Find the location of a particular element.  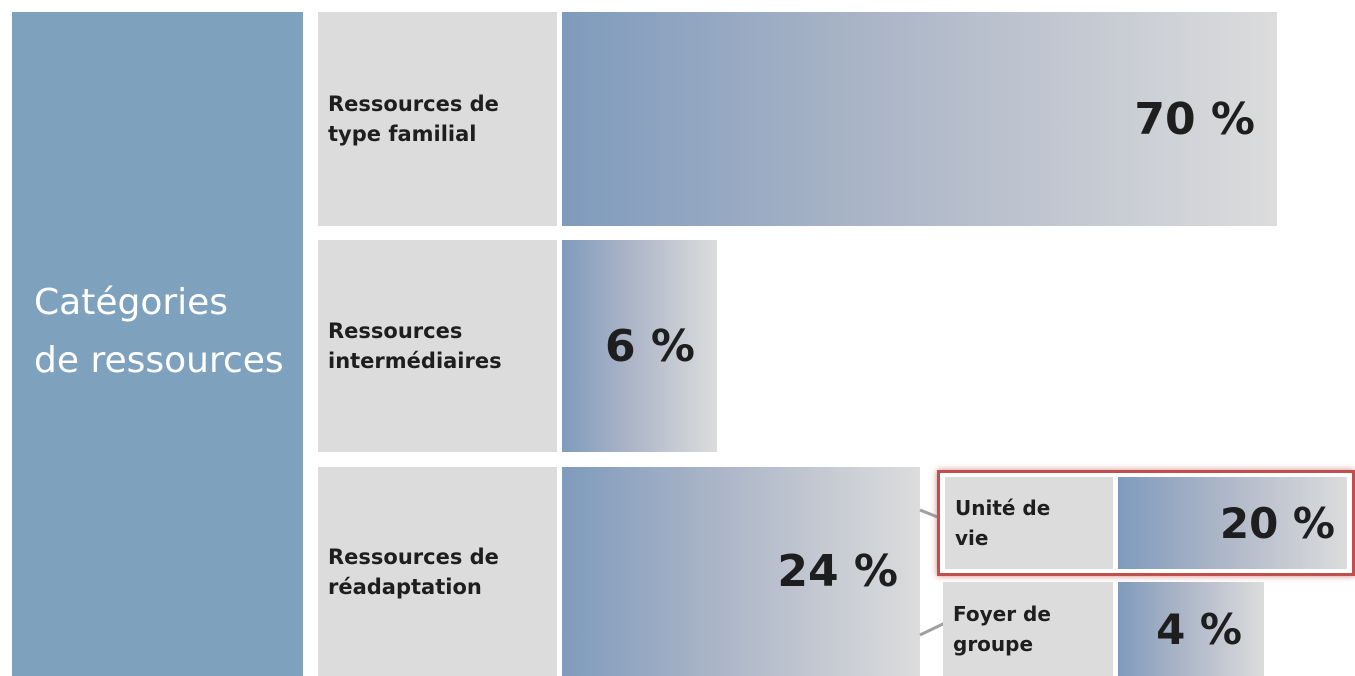

category-value: 6 % is located at coordinates (649, 346).